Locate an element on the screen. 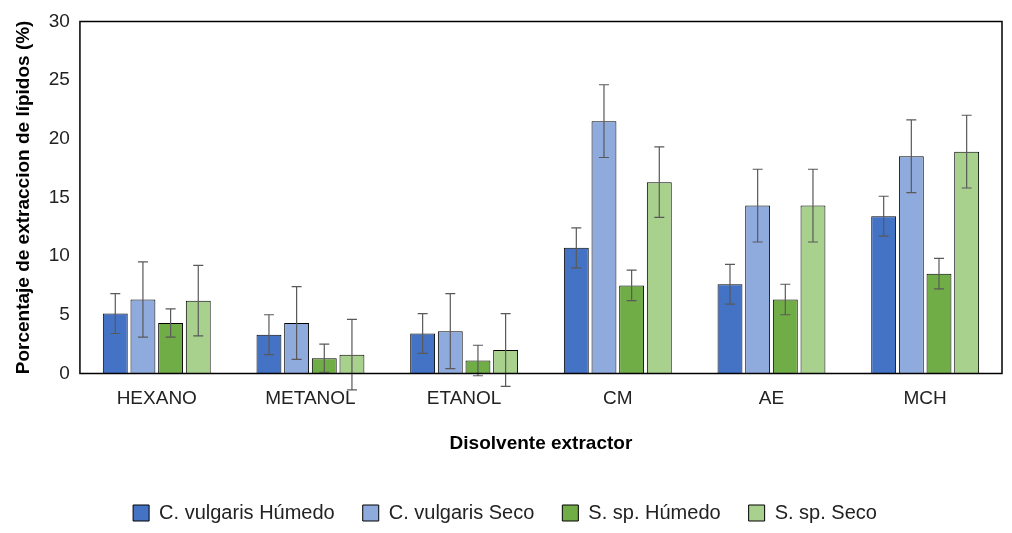 This screenshot has width=1012, height=533. legend-label: S. sp. Seco is located at coordinates (825, 511).